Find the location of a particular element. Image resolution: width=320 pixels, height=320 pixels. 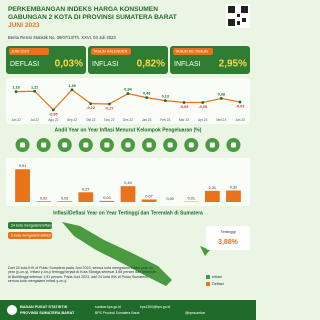

value-label: 0,00 is located at coordinates (169, 199).